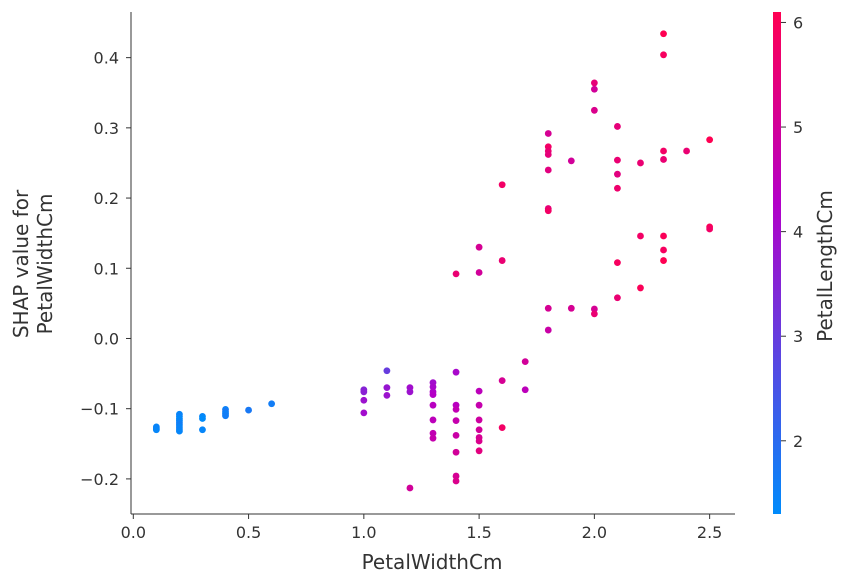 This screenshot has width=849, height=588. What do you see at coordinates (248, 532) in the screenshot?
I see `x-tick-label: 0.5` at bounding box center [248, 532].